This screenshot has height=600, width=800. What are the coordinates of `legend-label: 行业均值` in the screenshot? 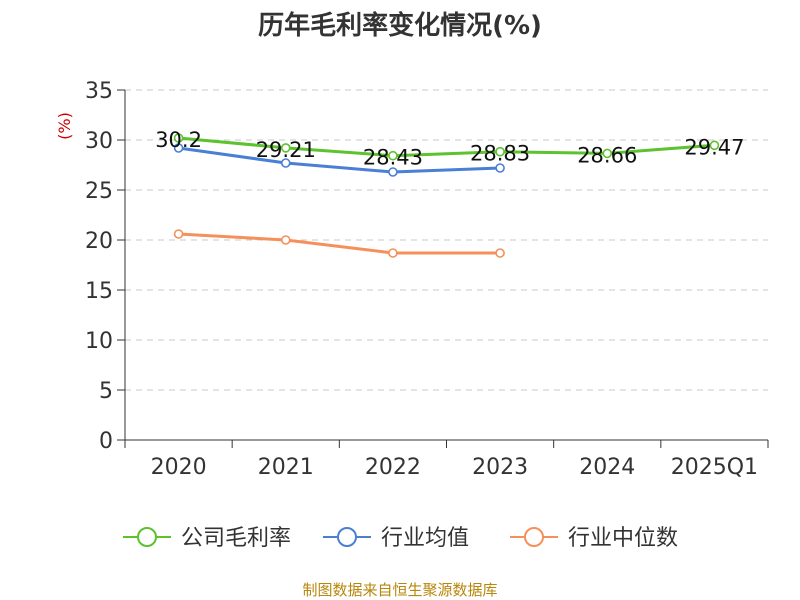 It's located at (425, 538).